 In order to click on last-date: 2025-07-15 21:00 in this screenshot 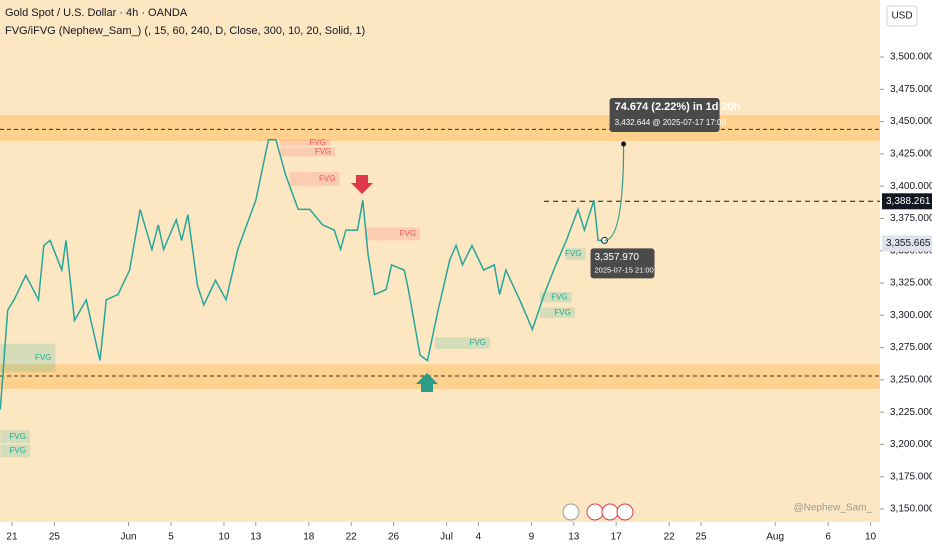, I will do `click(624, 269)`.